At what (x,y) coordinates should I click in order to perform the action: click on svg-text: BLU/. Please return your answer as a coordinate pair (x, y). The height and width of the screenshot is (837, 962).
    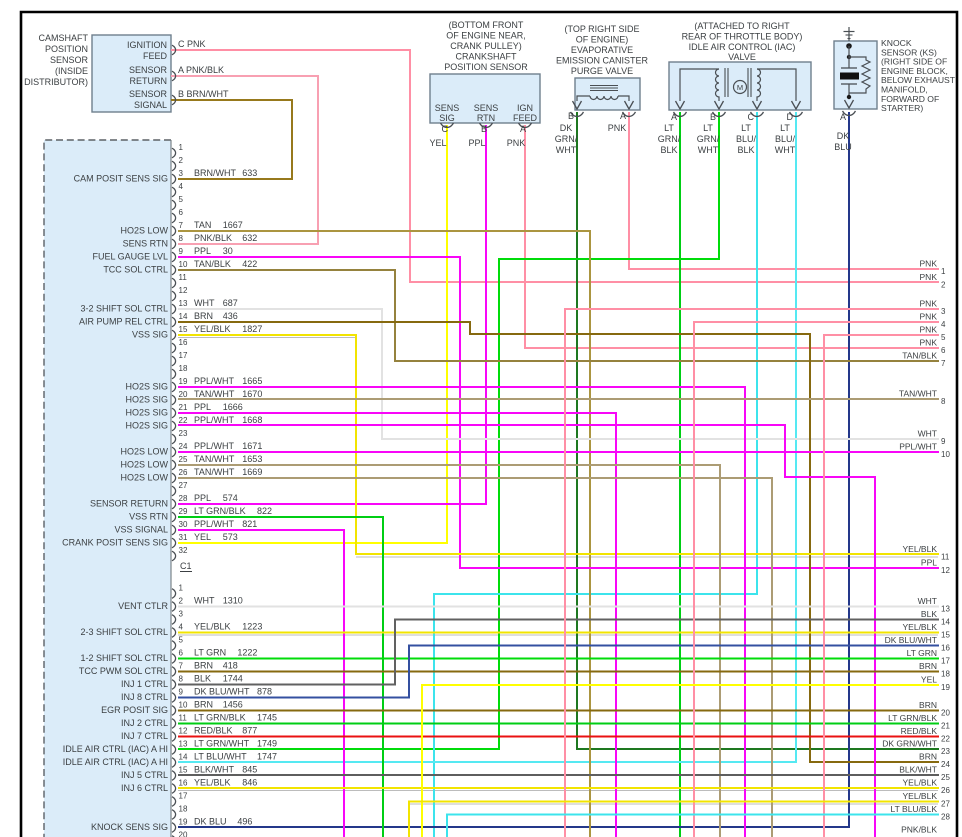
    Looking at the image, I should click on (785, 139).